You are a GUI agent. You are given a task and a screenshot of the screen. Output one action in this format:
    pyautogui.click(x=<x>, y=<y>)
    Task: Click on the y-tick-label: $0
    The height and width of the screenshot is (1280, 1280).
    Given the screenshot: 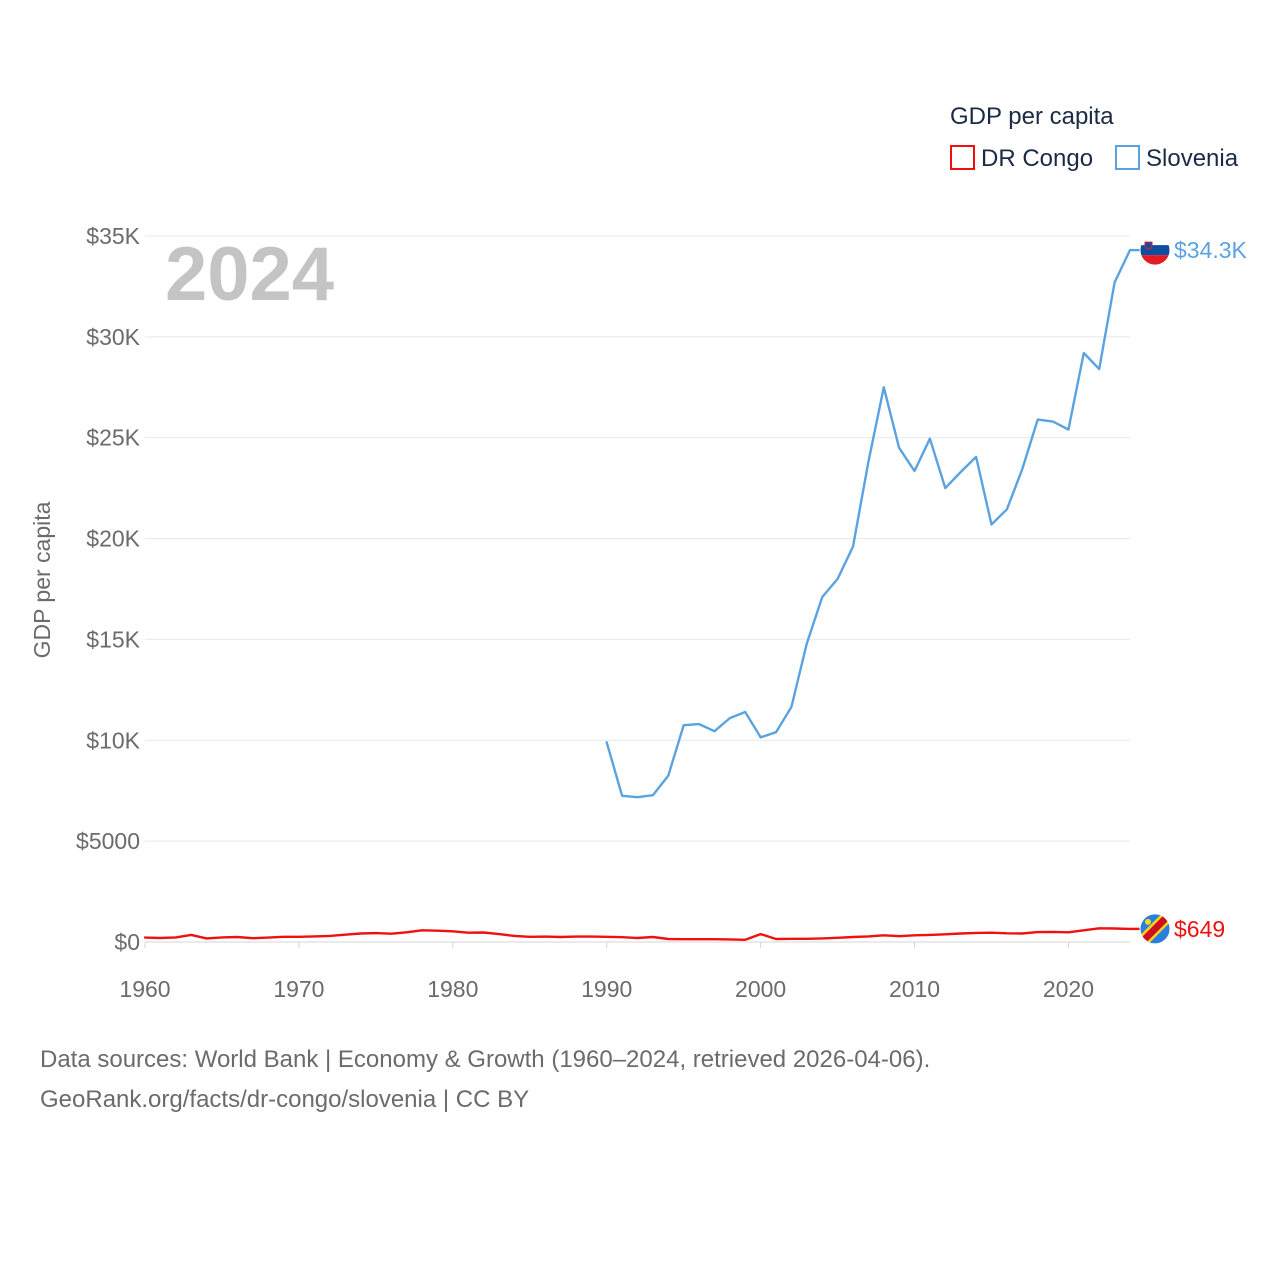 What is the action you would take?
    pyautogui.click(x=127, y=942)
    